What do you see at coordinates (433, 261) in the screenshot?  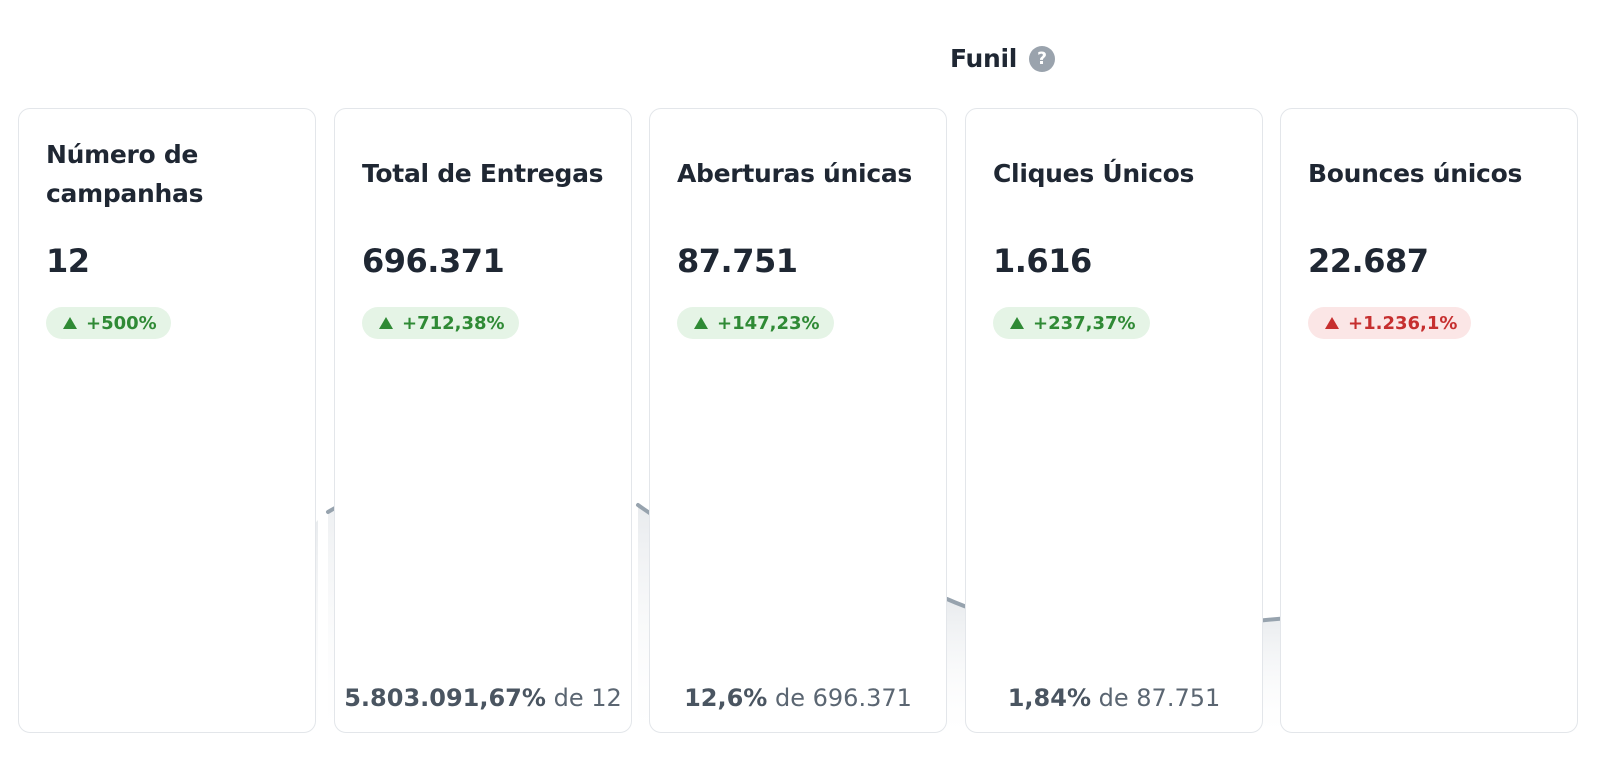 I see `card-value: 696.371` at bounding box center [433, 261].